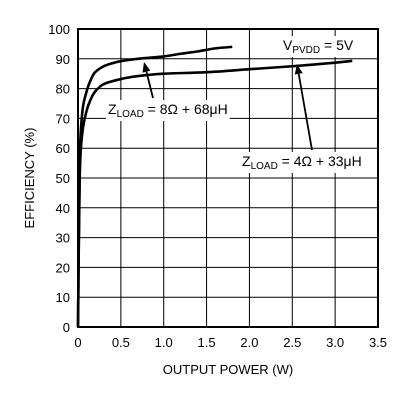 The image size is (400, 400). I want to click on annotation-load-8ohm-text: ZLOAD = 8Ω + 68μH, so click(168, 110).